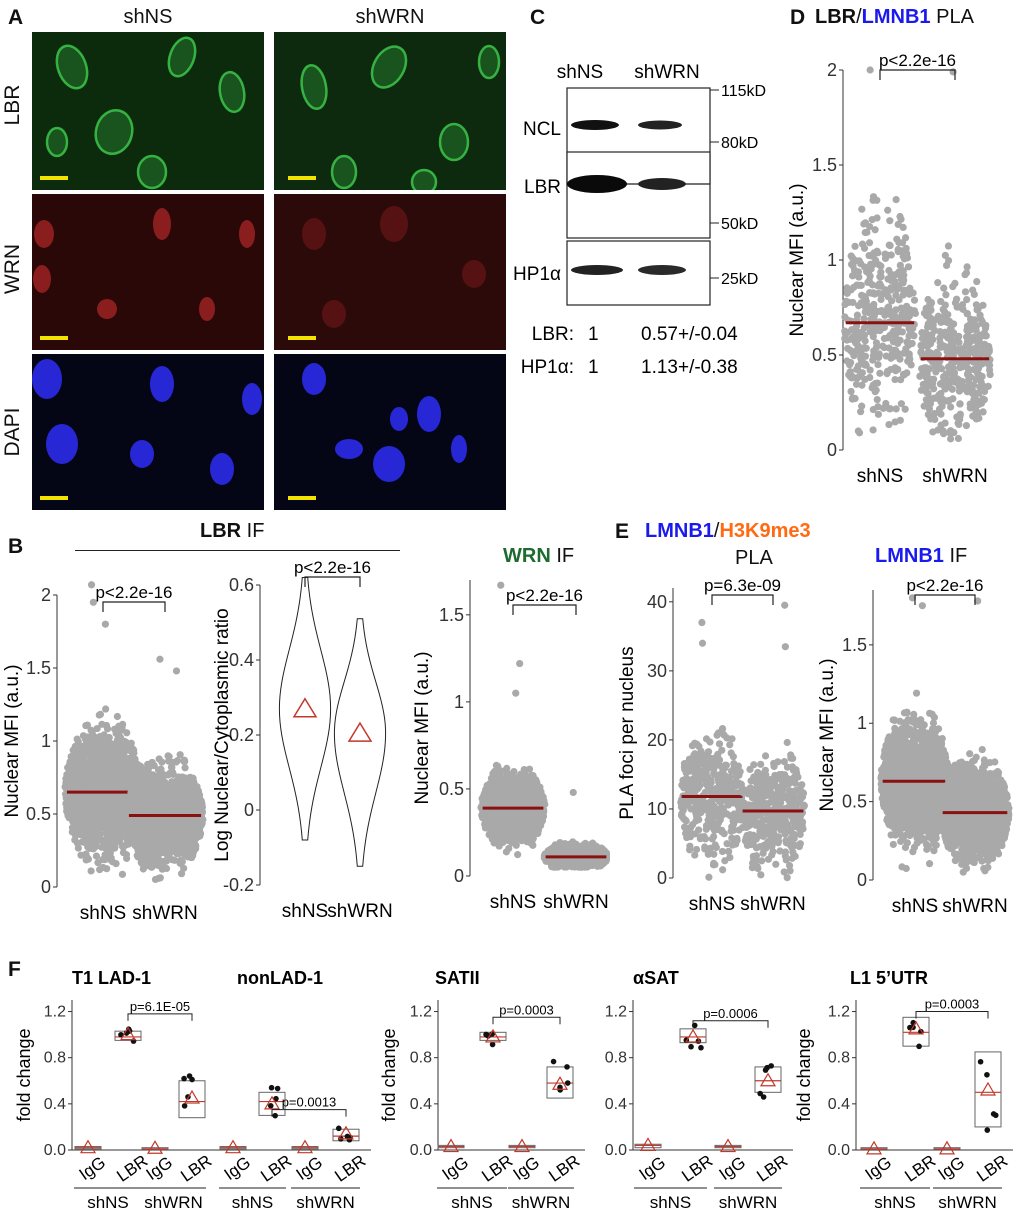 The height and width of the screenshot is (1210, 1020). Describe the element at coordinates (739, 224) in the screenshot. I see `marker-50kd: 50kD` at that location.